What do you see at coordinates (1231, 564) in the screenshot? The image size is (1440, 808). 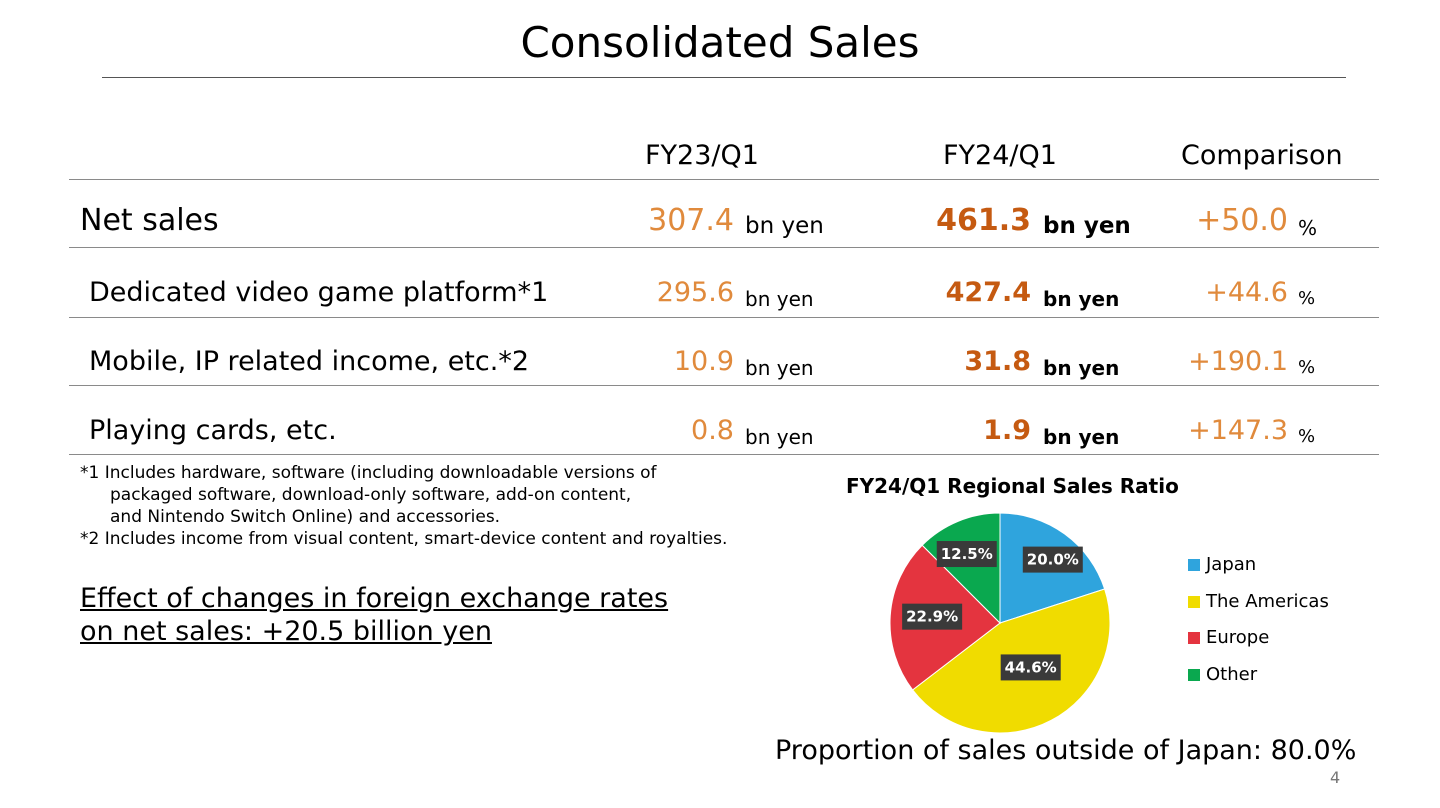 I see `legend-label: Japan` at bounding box center [1231, 564].